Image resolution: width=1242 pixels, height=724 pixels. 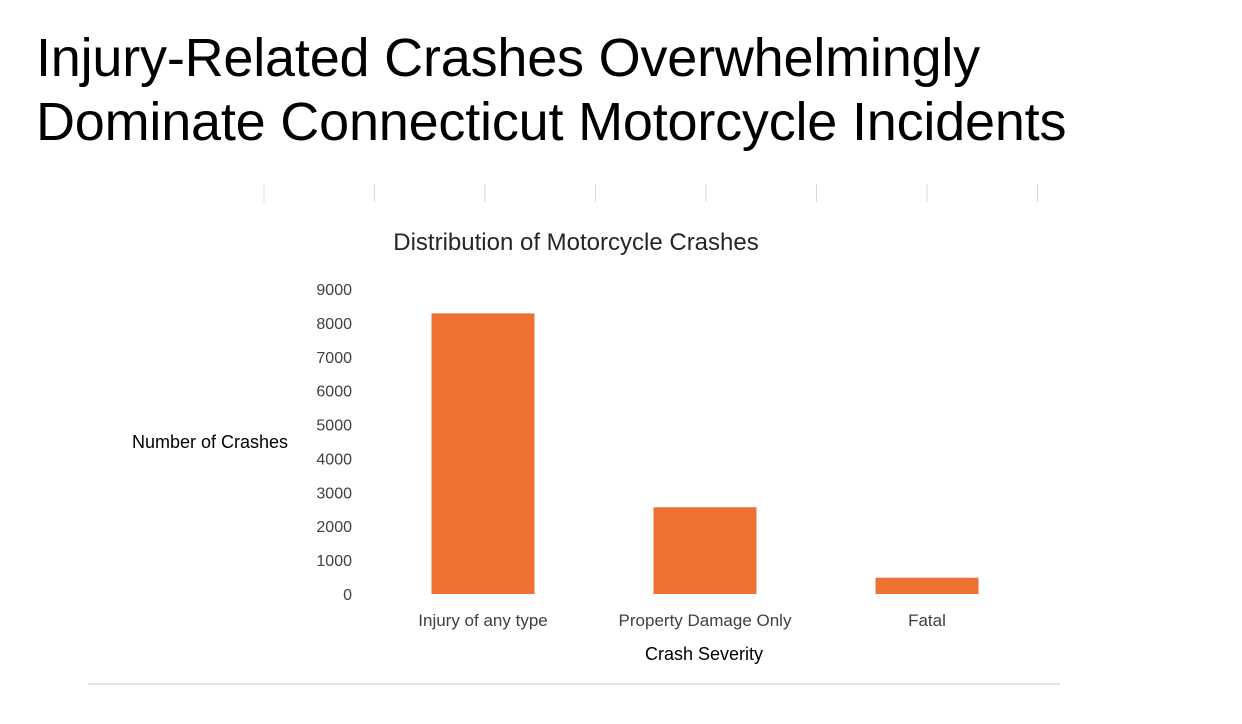 What do you see at coordinates (334, 358) in the screenshot?
I see `y-tick-label: 7000` at bounding box center [334, 358].